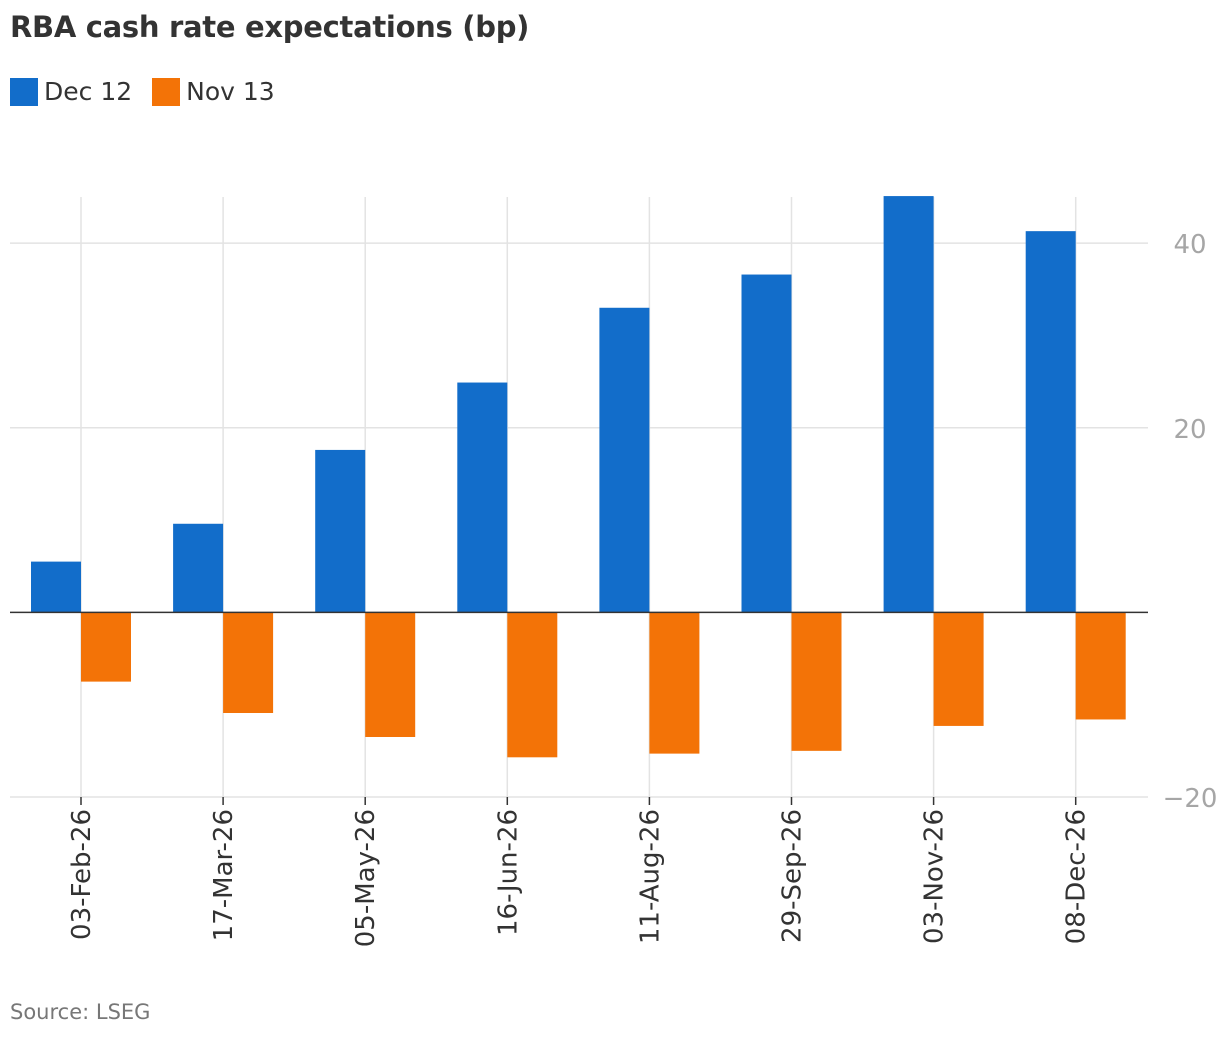  Describe the element at coordinates (82, 874) in the screenshot. I see `x-tick-label: 03-Feb-26` at that location.